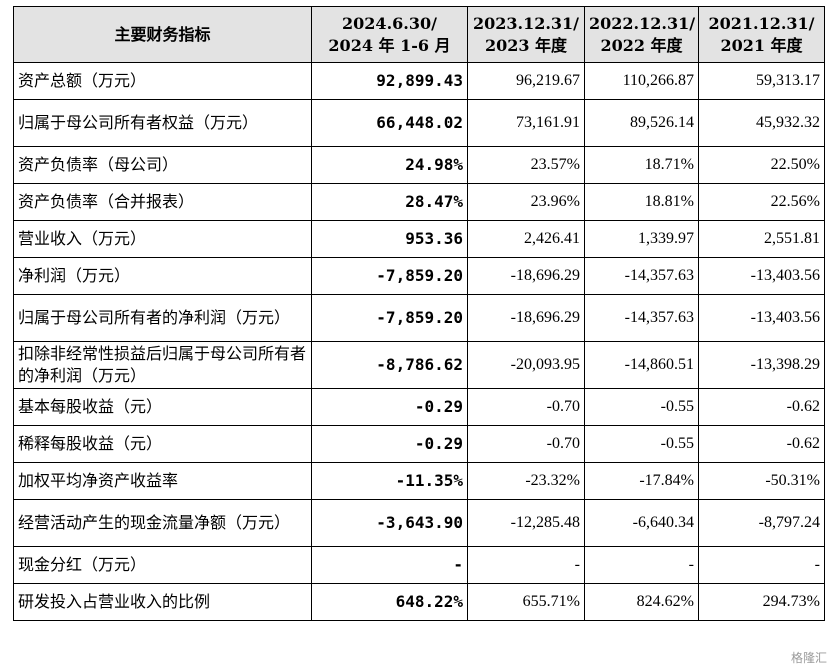 The width and height of the screenshot is (831, 668). What do you see at coordinates (526, 565) in the screenshot?
I see `value-2023: -` at bounding box center [526, 565].